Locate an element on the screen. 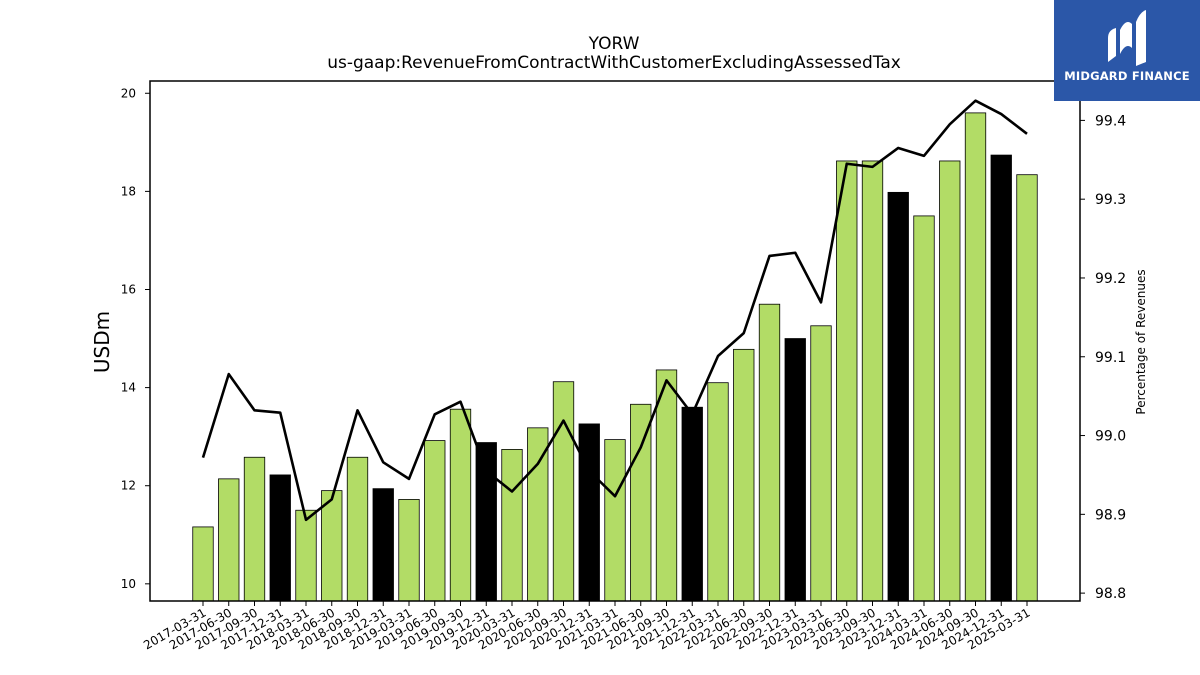  y2-tick-label: 99.0 is located at coordinates (1110, 437).